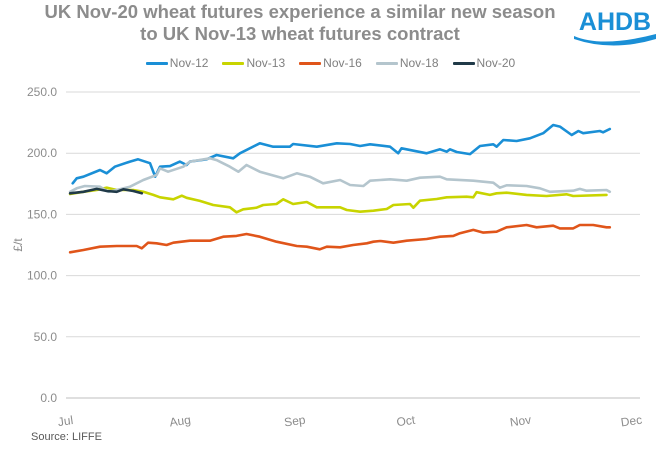 The image size is (661, 453). Describe the element at coordinates (266, 63) in the screenshot. I see `legend-label: Nov-13` at that location.